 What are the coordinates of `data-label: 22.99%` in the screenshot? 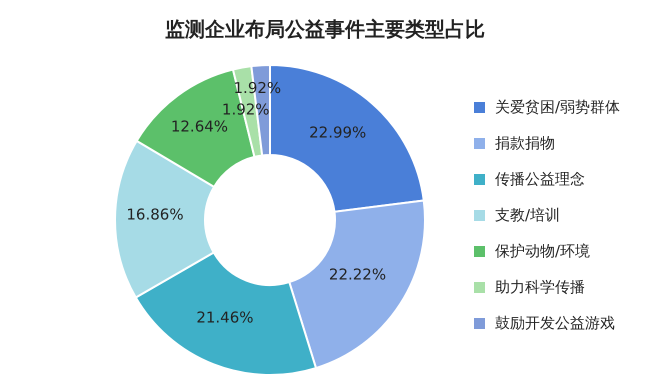 It's located at (337, 132).